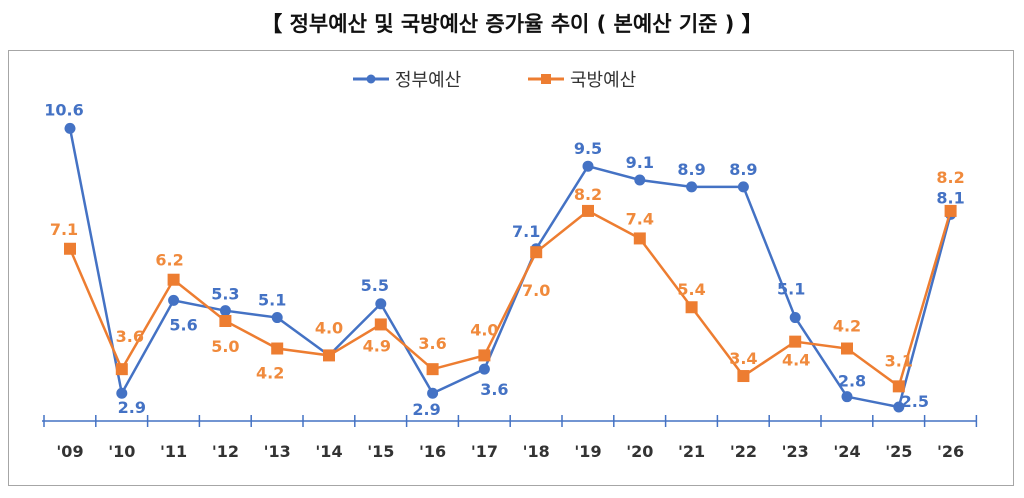 The image size is (1024, 498). What do you see at coordinates (950, 451) in the screenshot?
I see `x-tick-label: '26` at bounding box center [950, 451].